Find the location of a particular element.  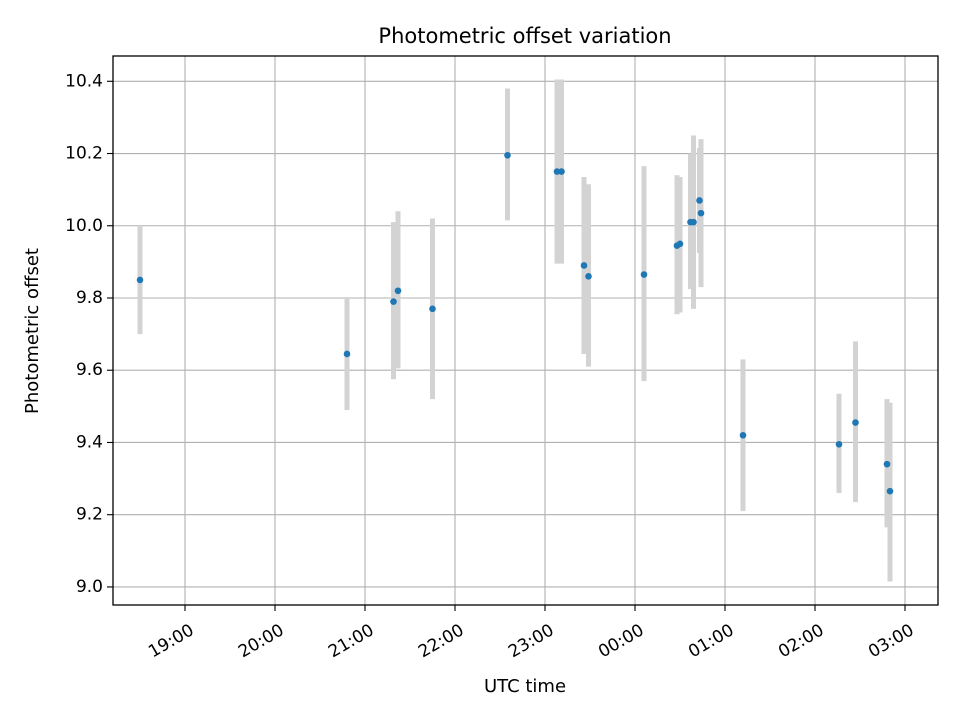

y-tick-label: 9.2 is located at coordinates (89, 515).